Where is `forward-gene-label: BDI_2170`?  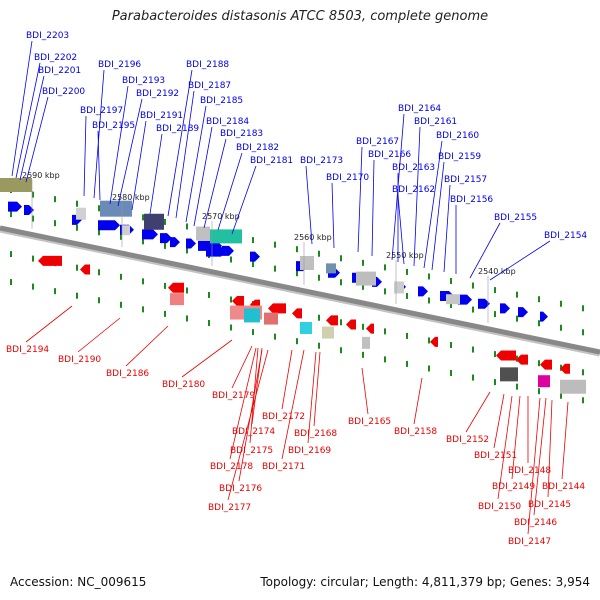 forward-gene-label: BDI_2170 is located at coordinates (347, 178).